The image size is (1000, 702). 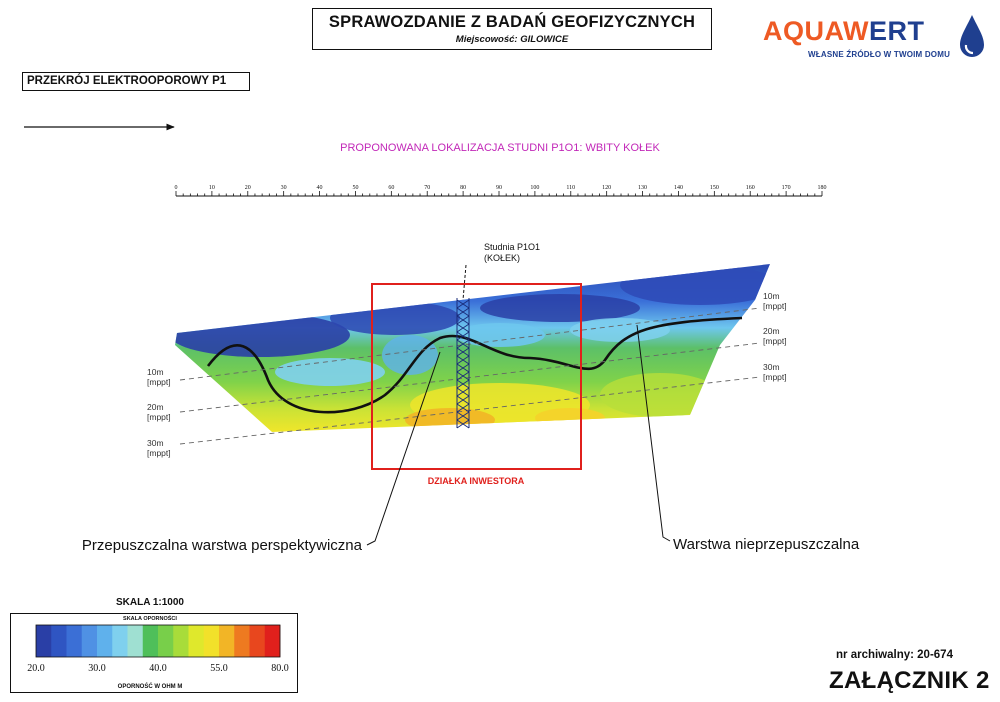 I want to click on legend-scale-title: SKALA OPORNOŚCI, so click(x=150, y=618).